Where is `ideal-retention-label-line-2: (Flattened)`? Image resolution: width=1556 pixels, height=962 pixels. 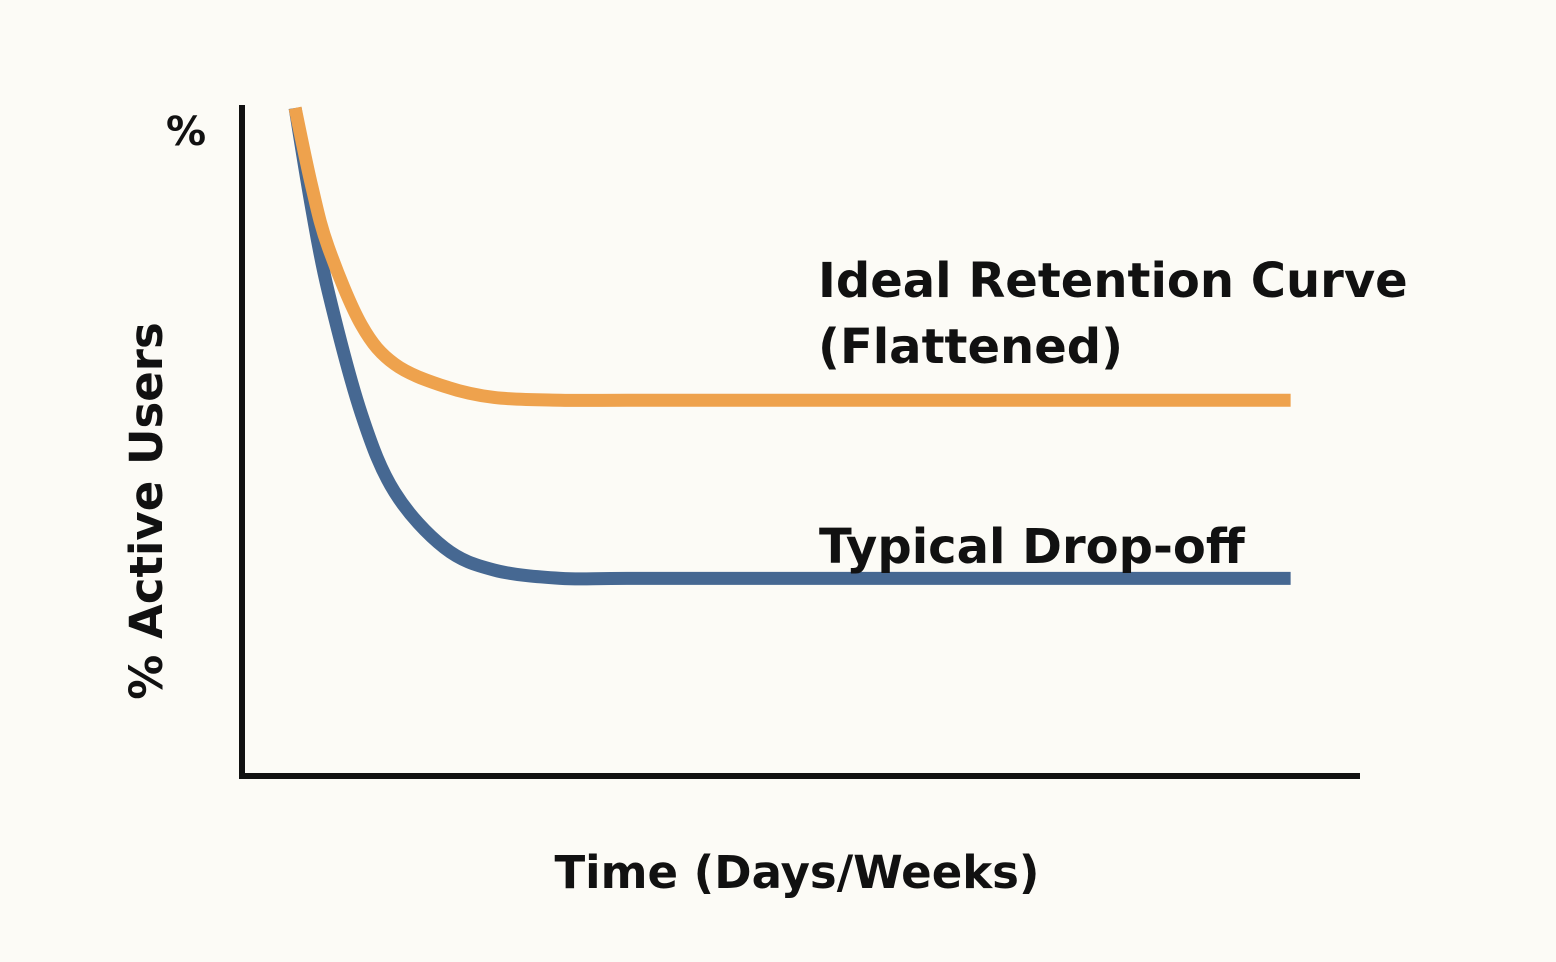 ideal-retention-label-line-2: (Flattened) is located at coordinates (970, 347).